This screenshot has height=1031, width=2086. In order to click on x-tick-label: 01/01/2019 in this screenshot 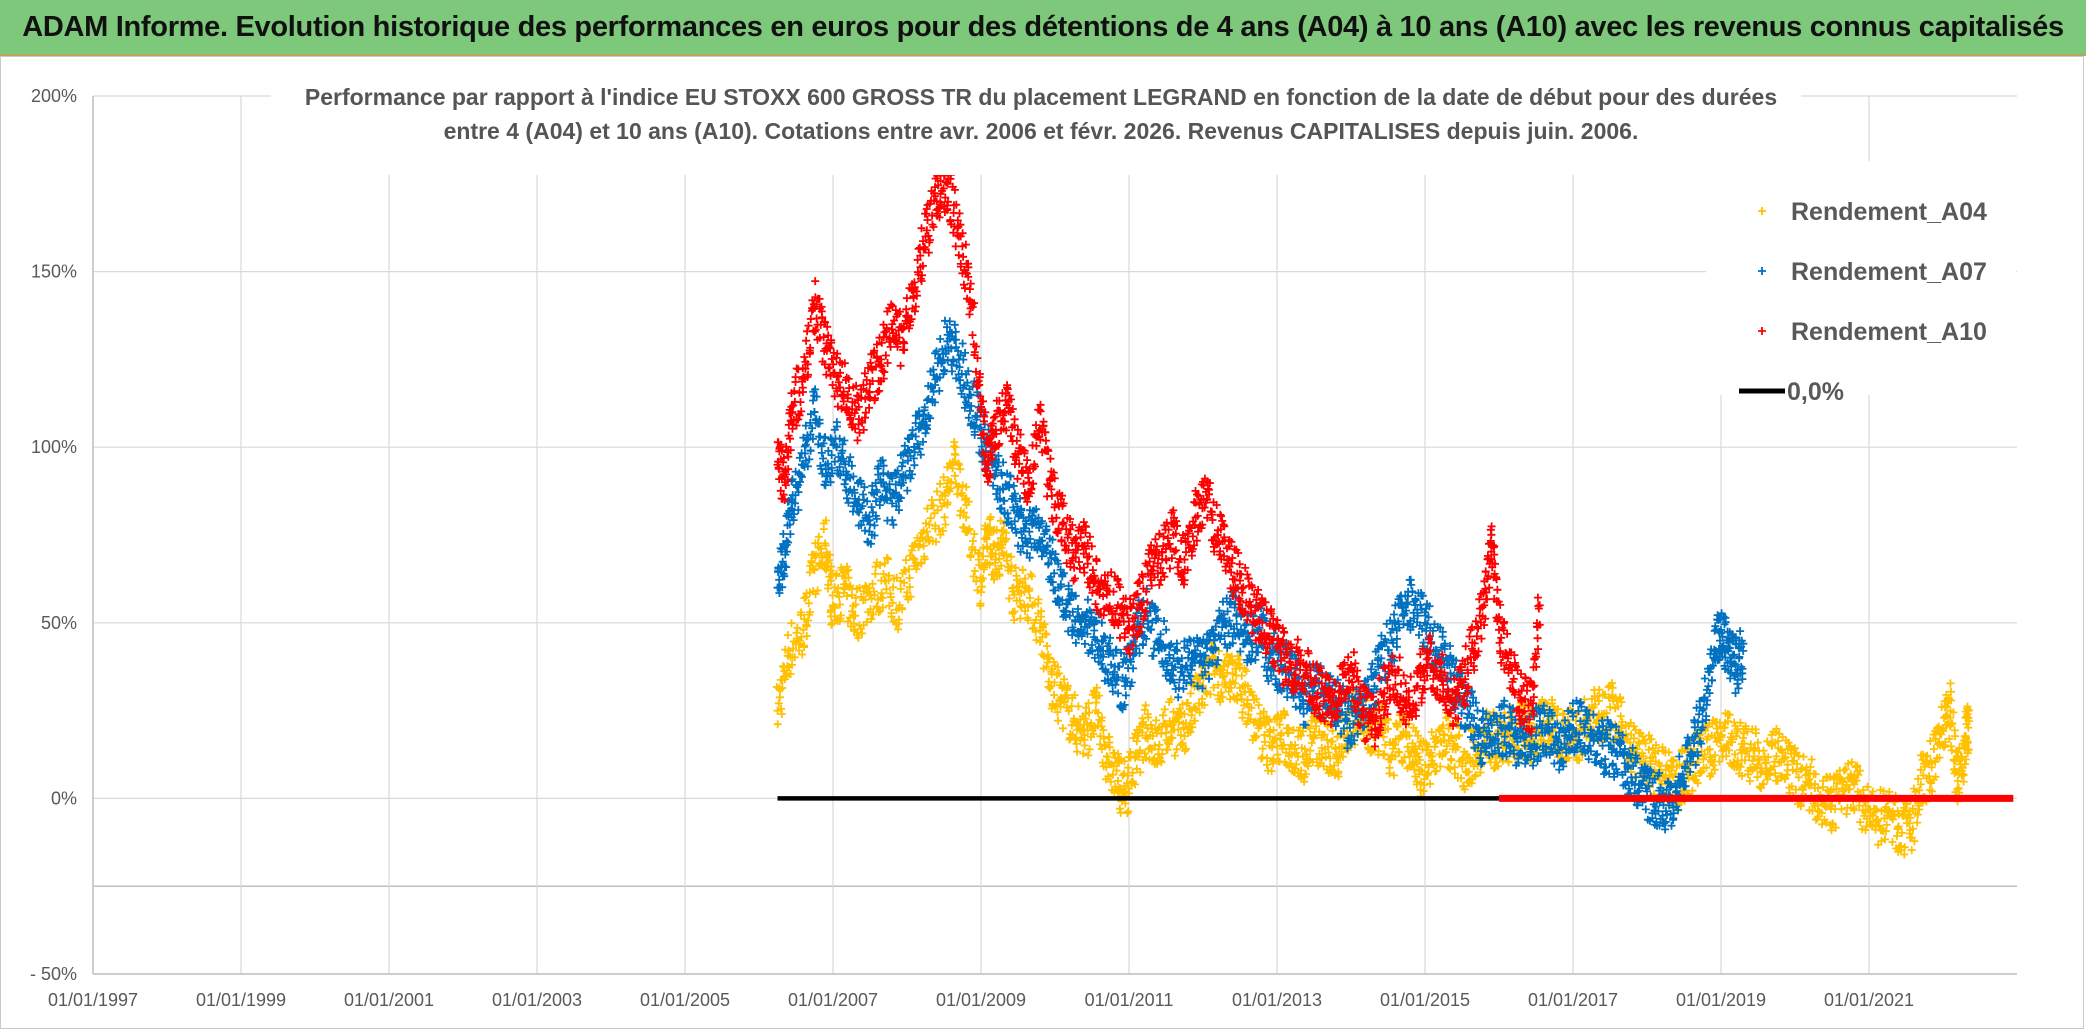, I will do `click(1721, 1000)`.